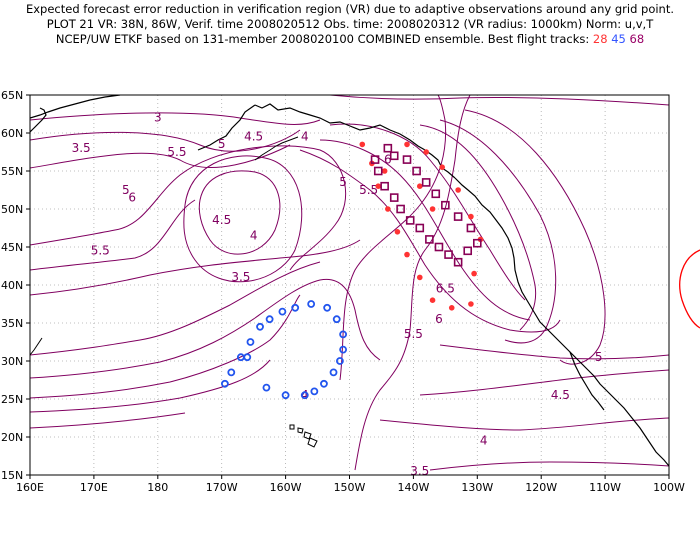  Describe the element at coordinates (12, 247) in the screenshot. I see `y-tick-label: 45N` at that location.